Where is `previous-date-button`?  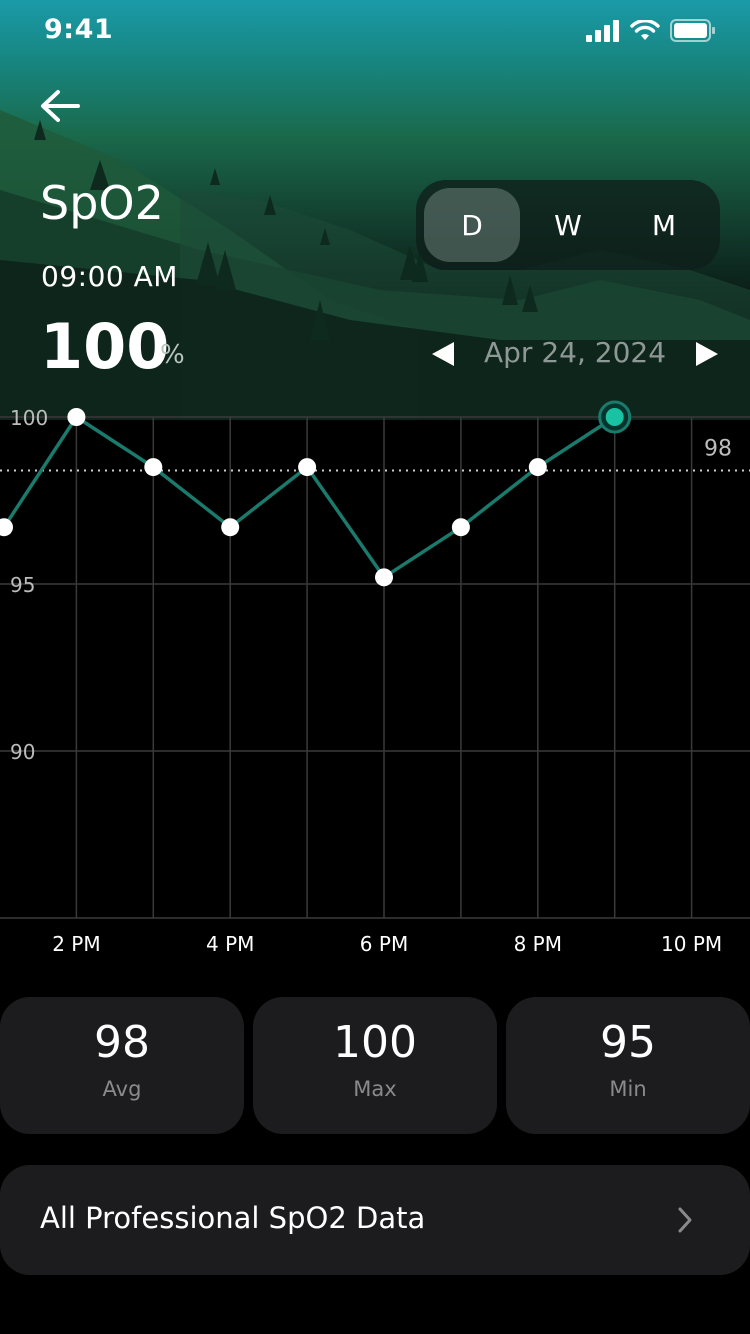
previous-date-button is located at coordinates (443, 354).